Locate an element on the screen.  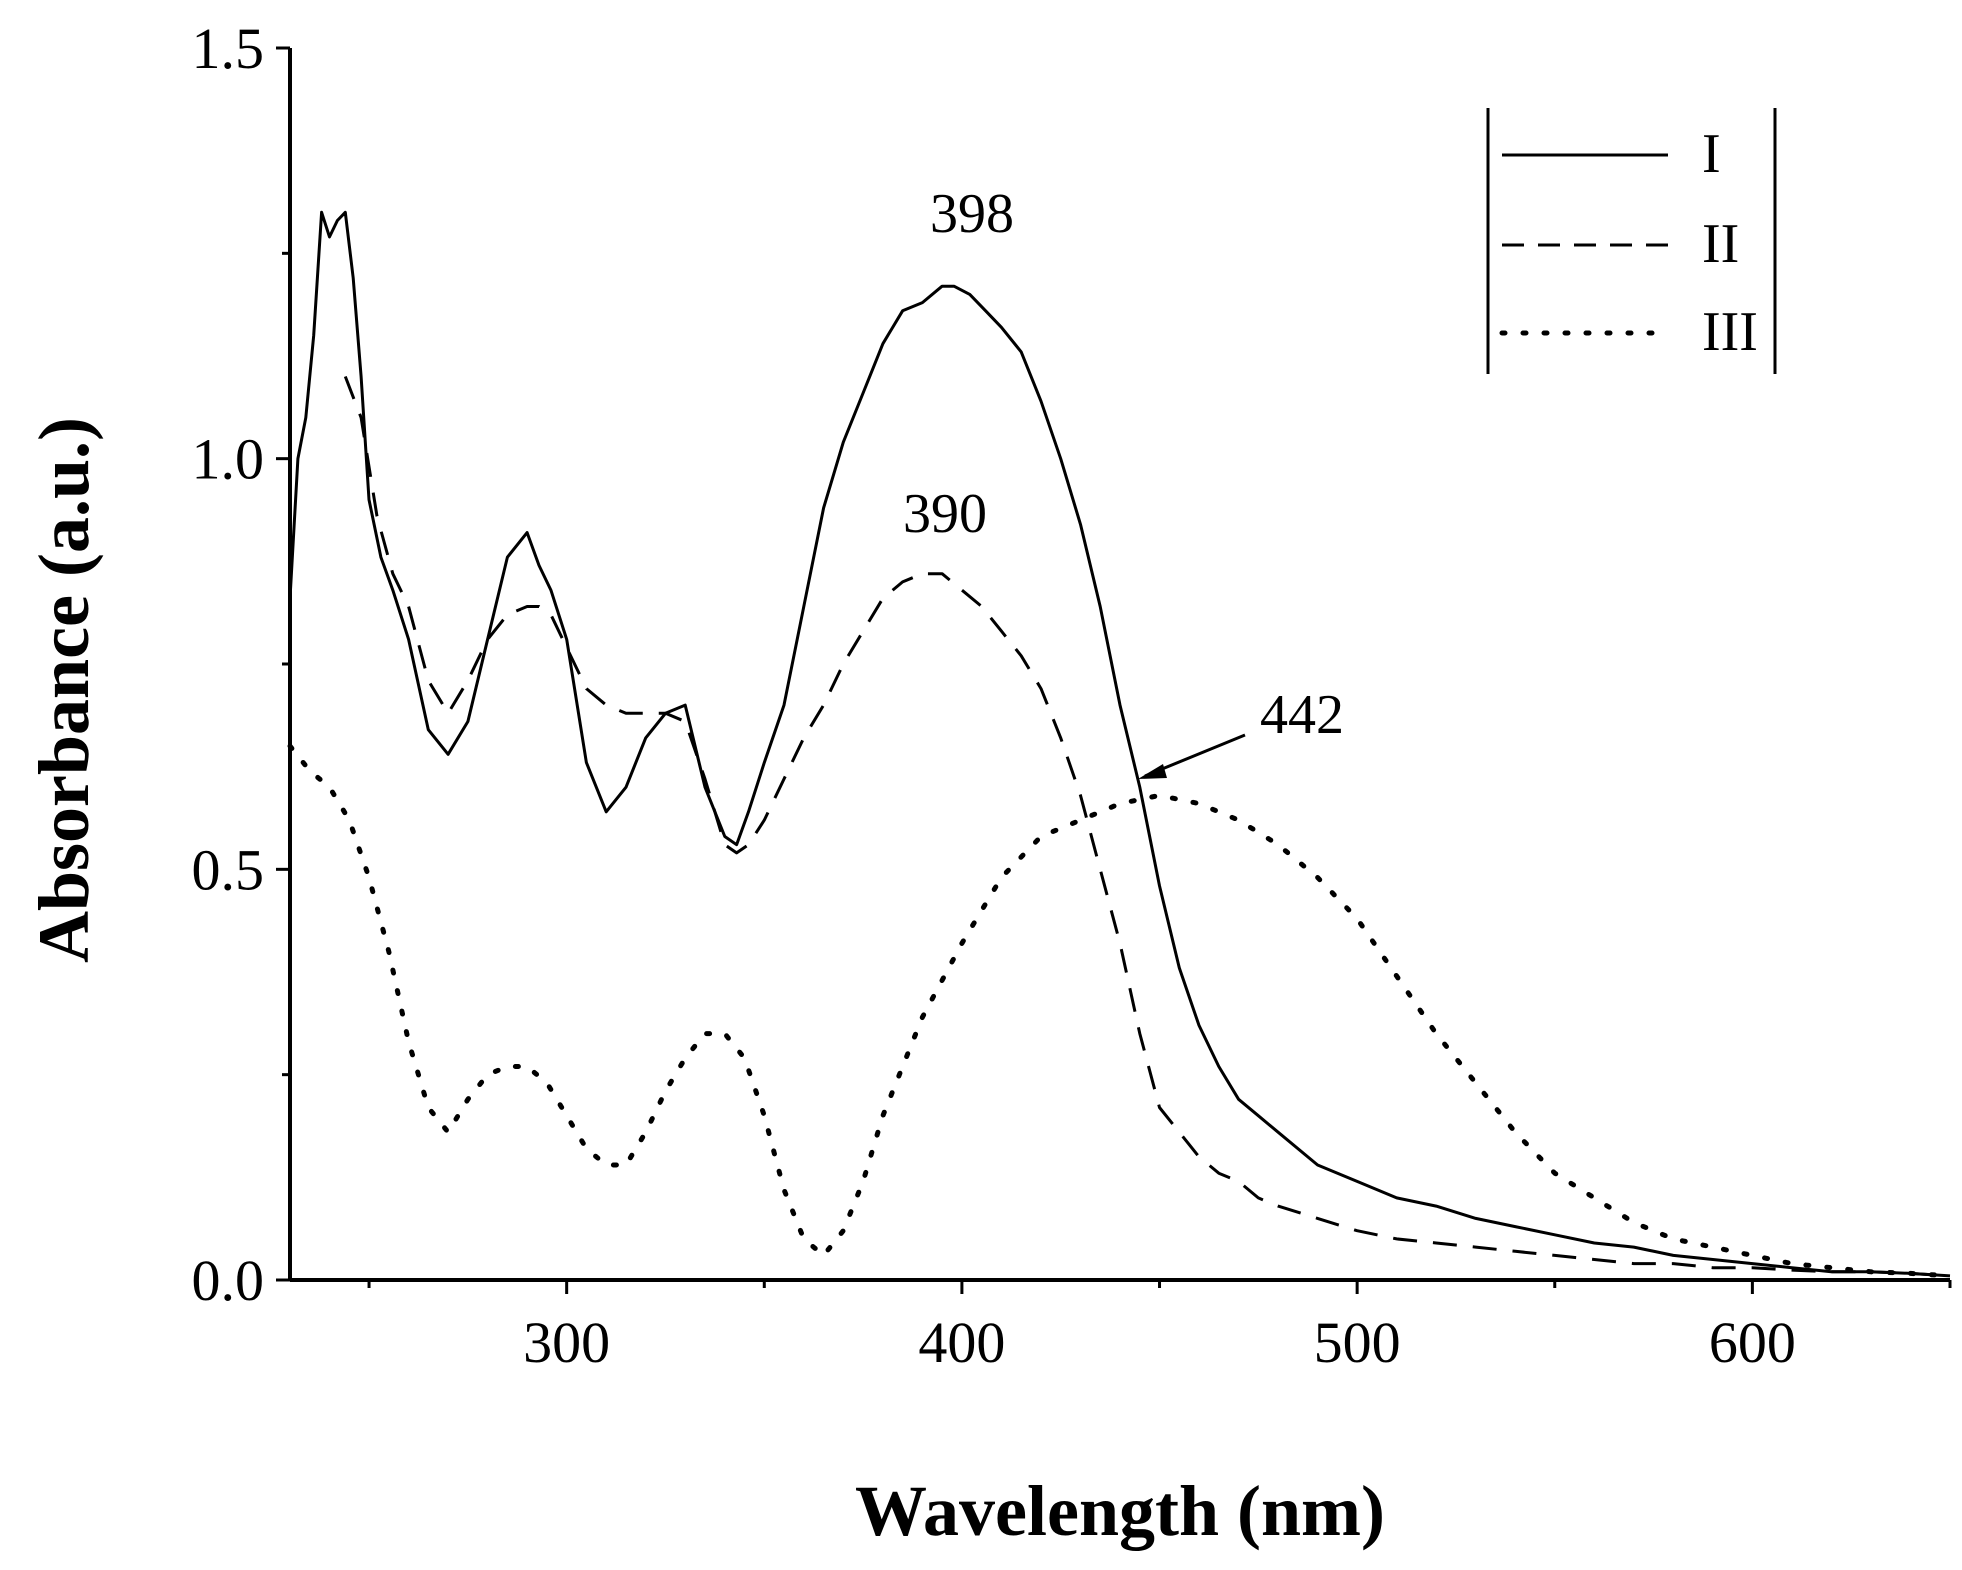
x-tick-label: 600 is located at coordinates (1752, 1342).